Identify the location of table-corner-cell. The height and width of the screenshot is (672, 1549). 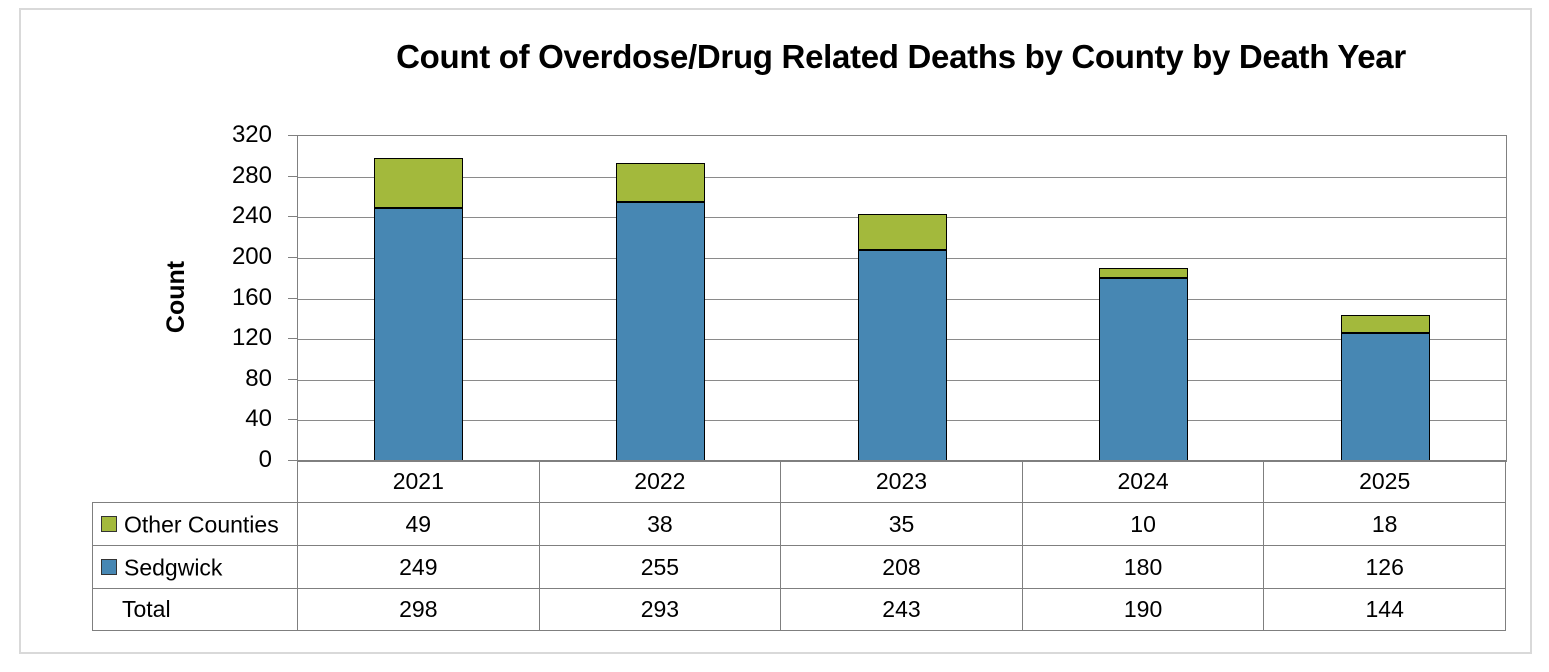
(195, 482).